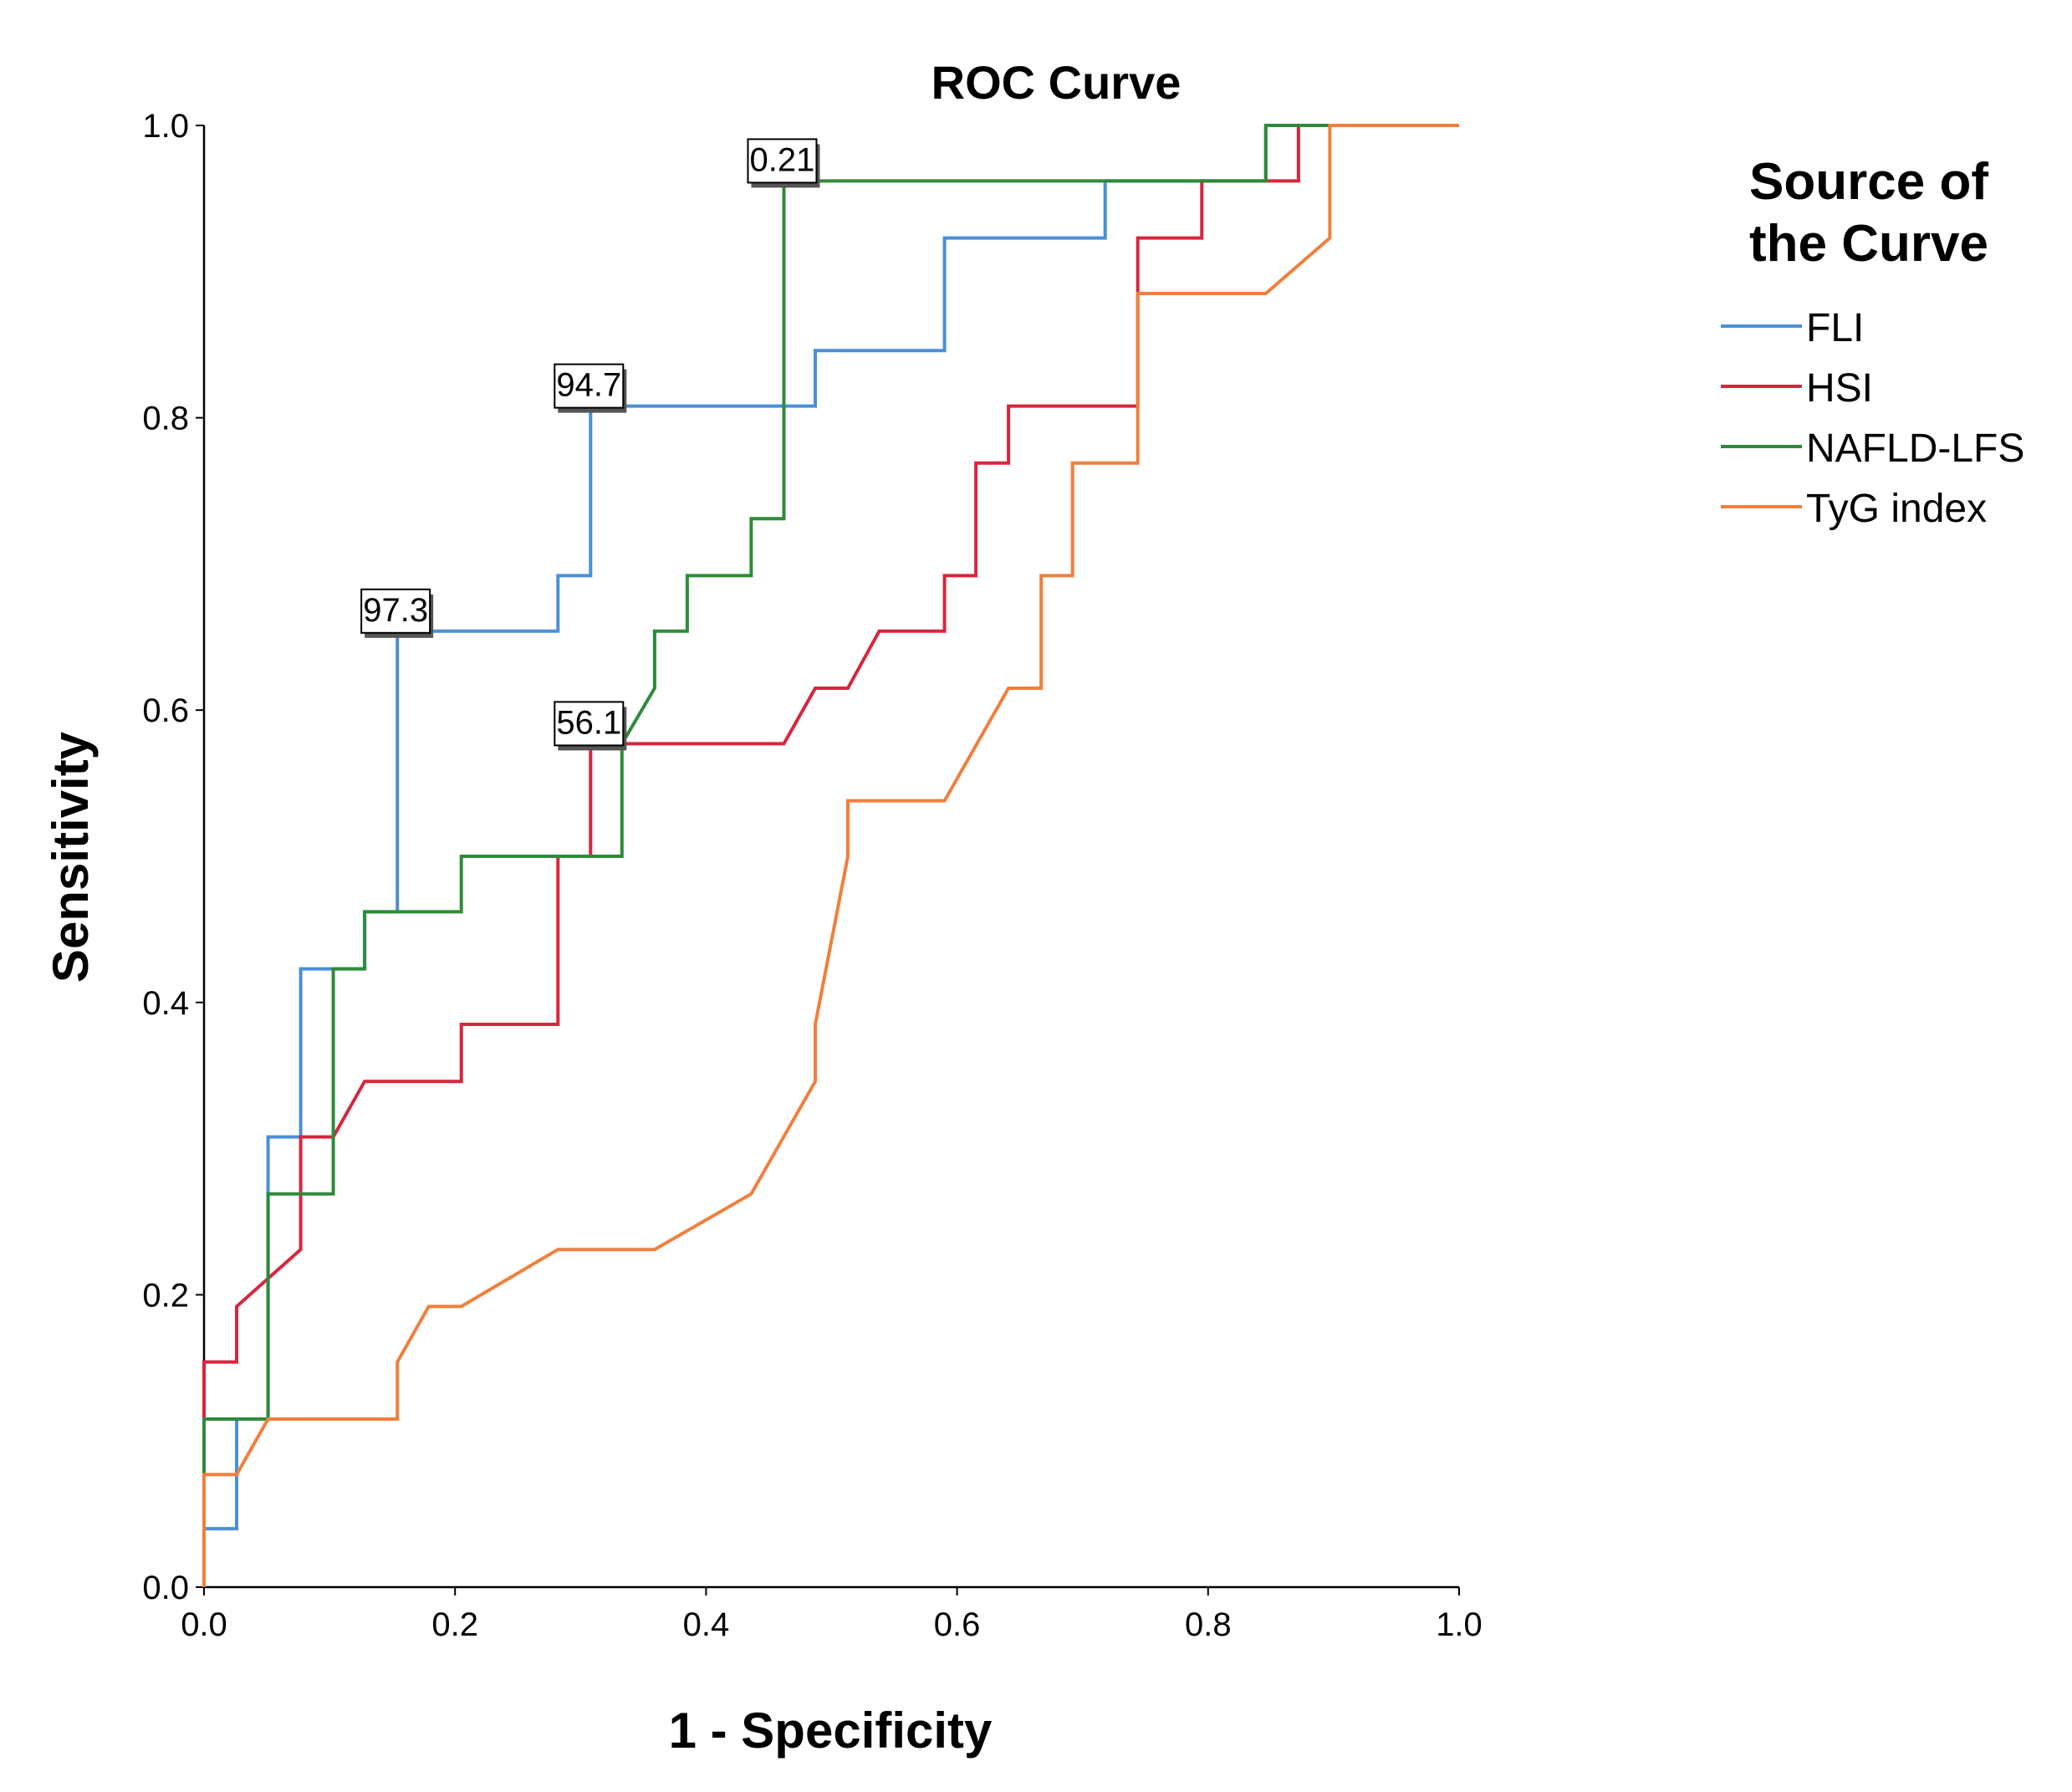 This screenshot has width=2072, height=1792. I want to click on annotation-text: 0.21, so click(783, 159).